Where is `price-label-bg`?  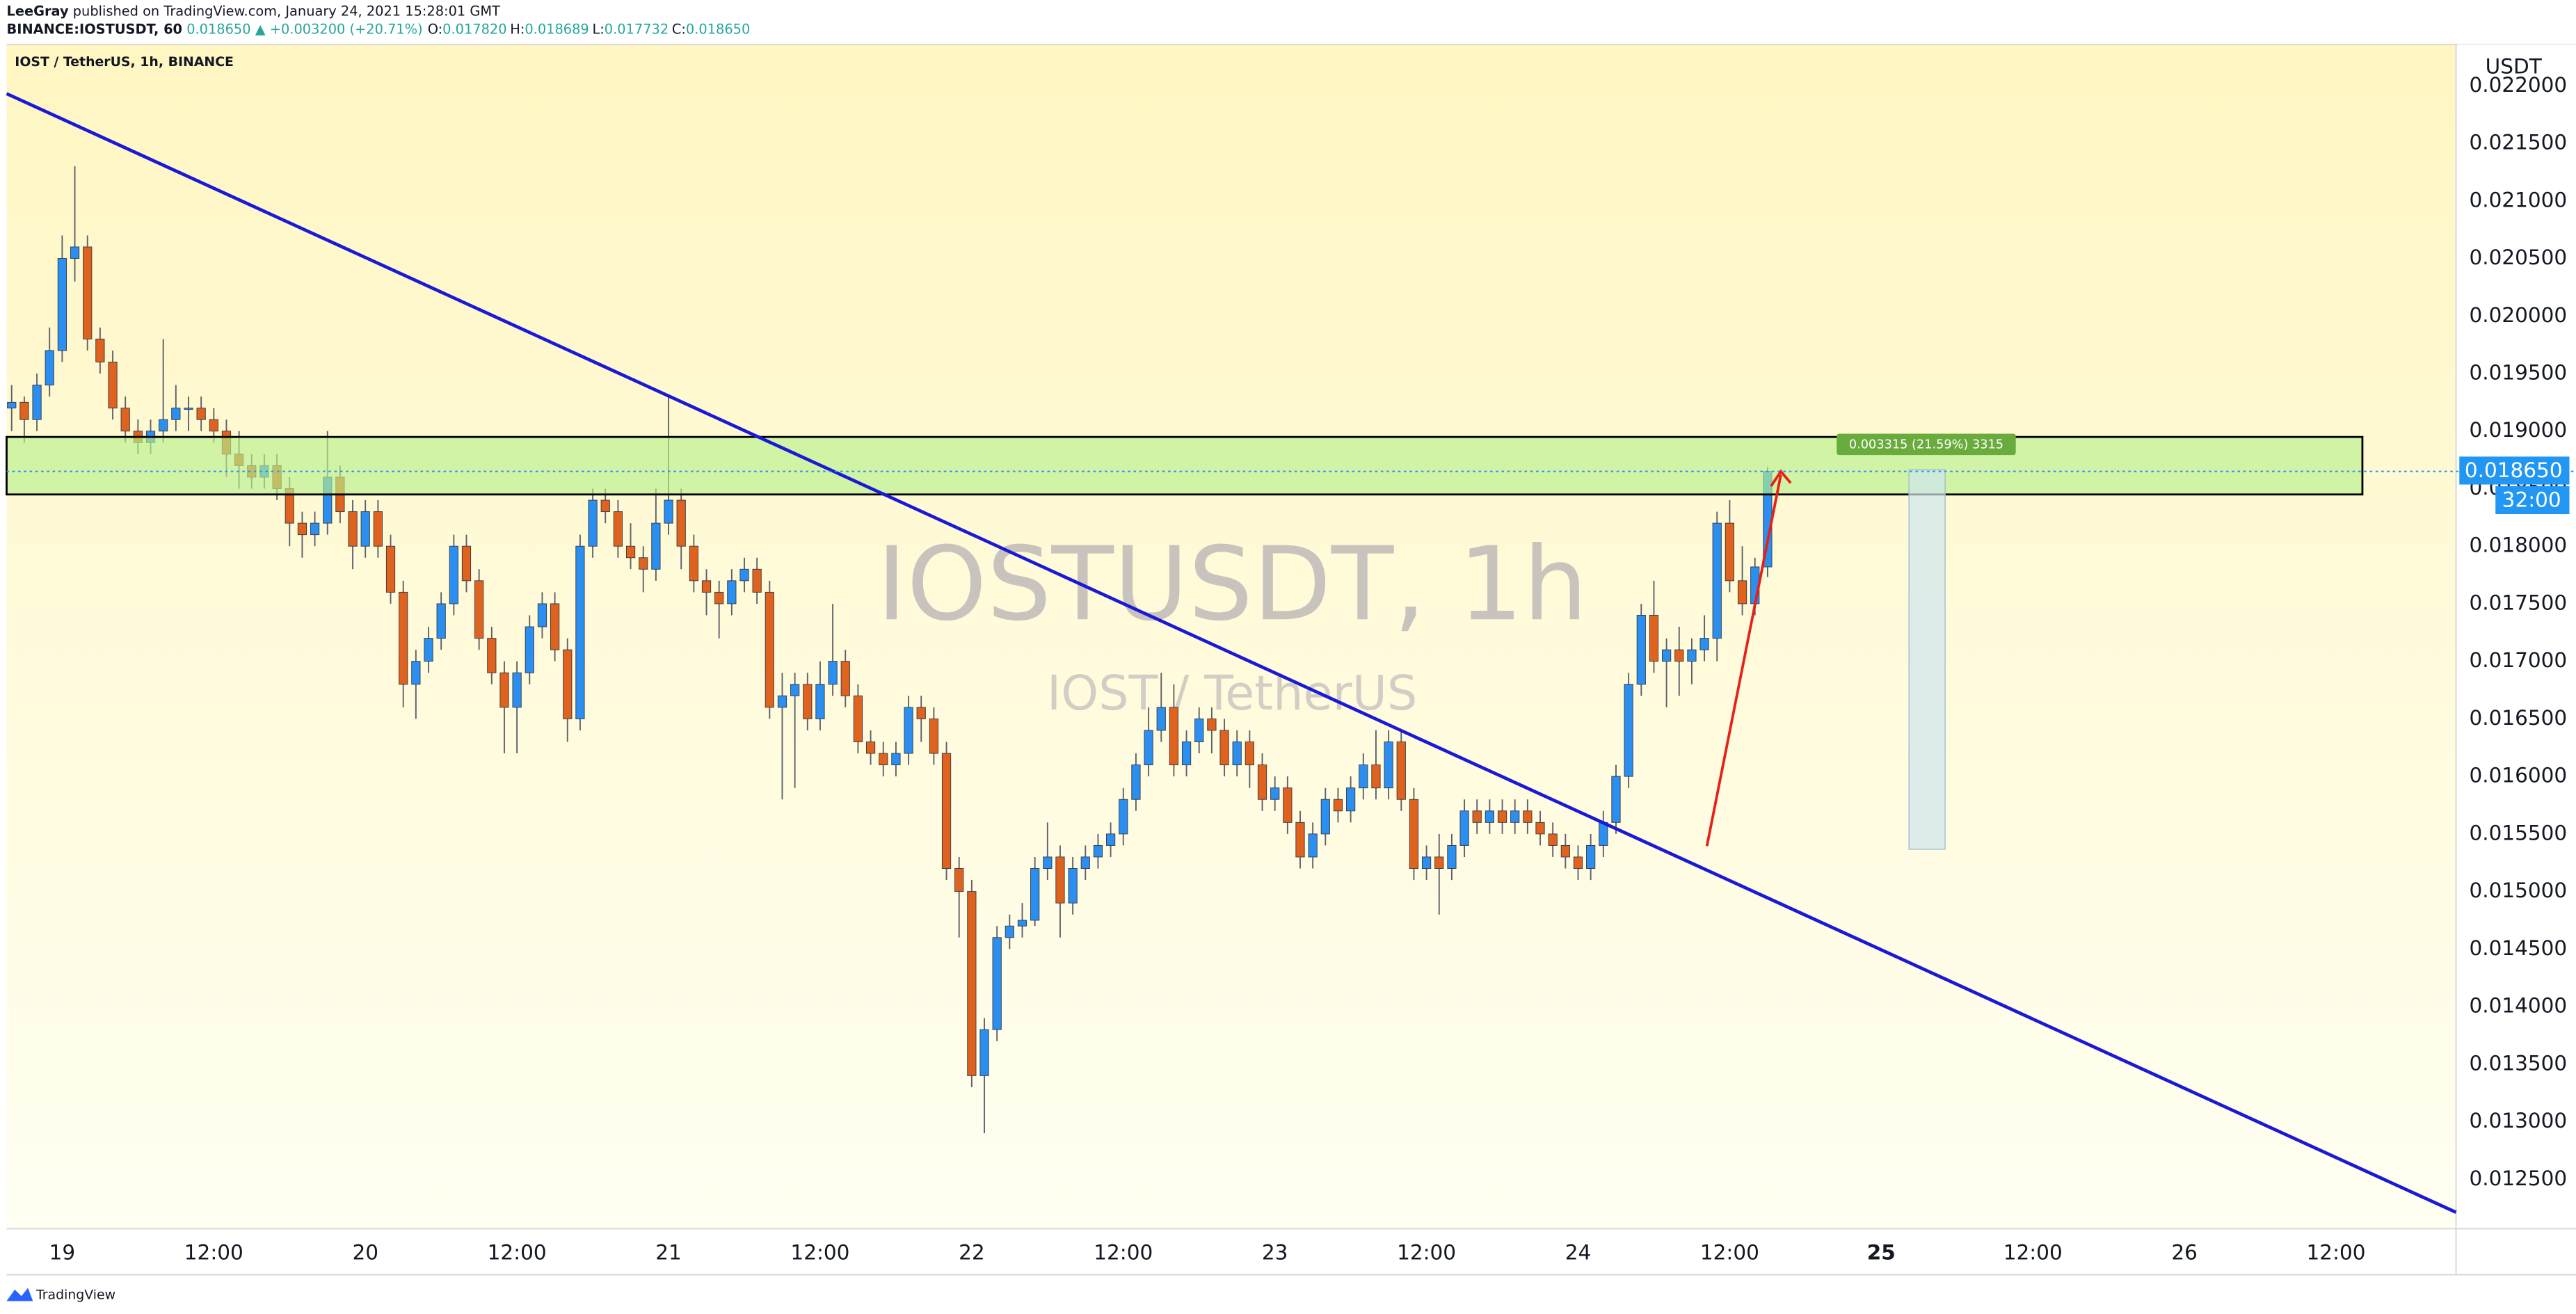 price-label-bg is located at coordinates (2514, 471).